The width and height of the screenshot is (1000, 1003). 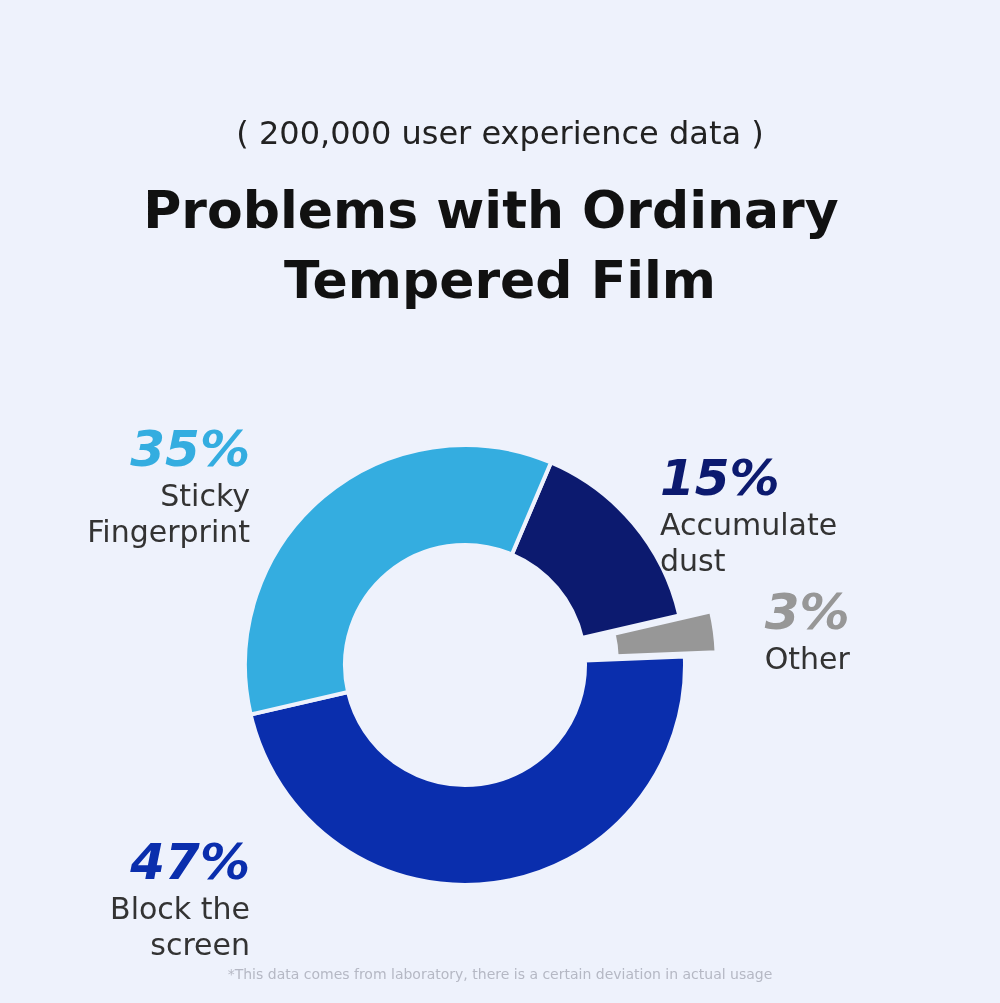 I want to click on slice-label: Block the screen, so click(x=180, y=927).